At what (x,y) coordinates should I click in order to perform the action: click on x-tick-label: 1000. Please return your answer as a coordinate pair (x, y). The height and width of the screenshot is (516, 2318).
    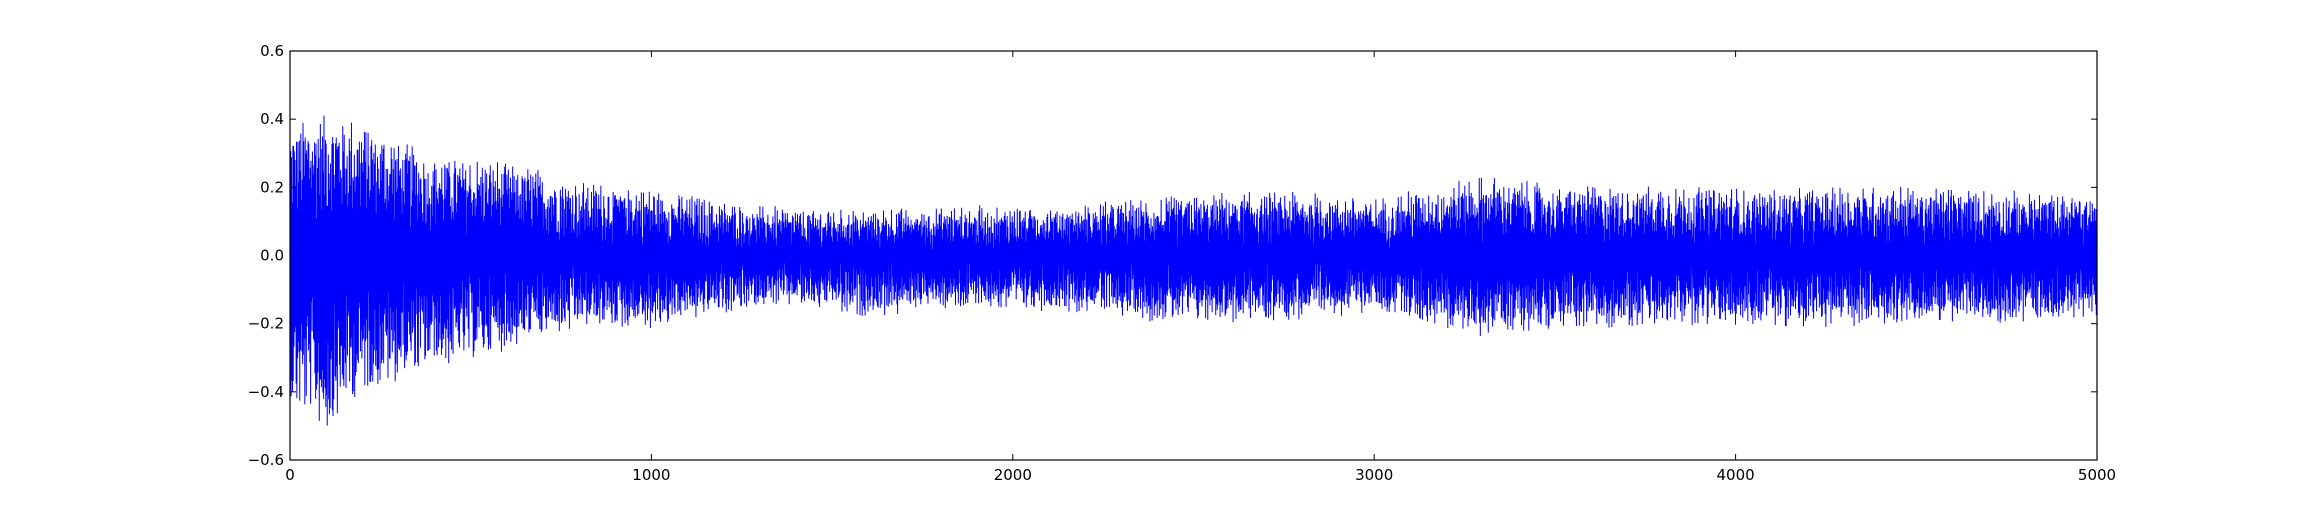
    Looking at the image, I should click on (651, 475).